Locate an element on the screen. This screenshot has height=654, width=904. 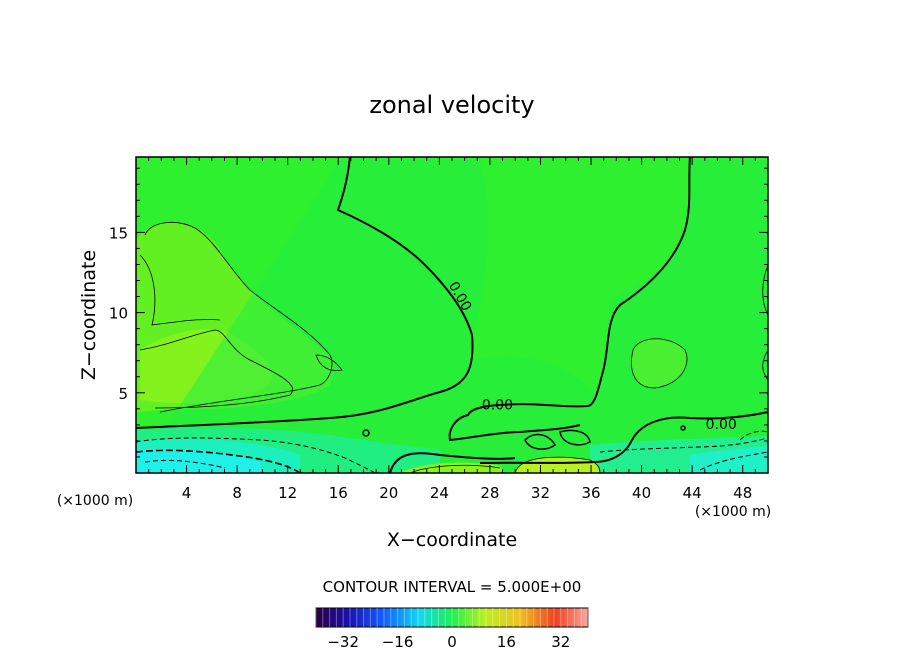
x-tick-label: 8 is located at coordinates (237, 493).